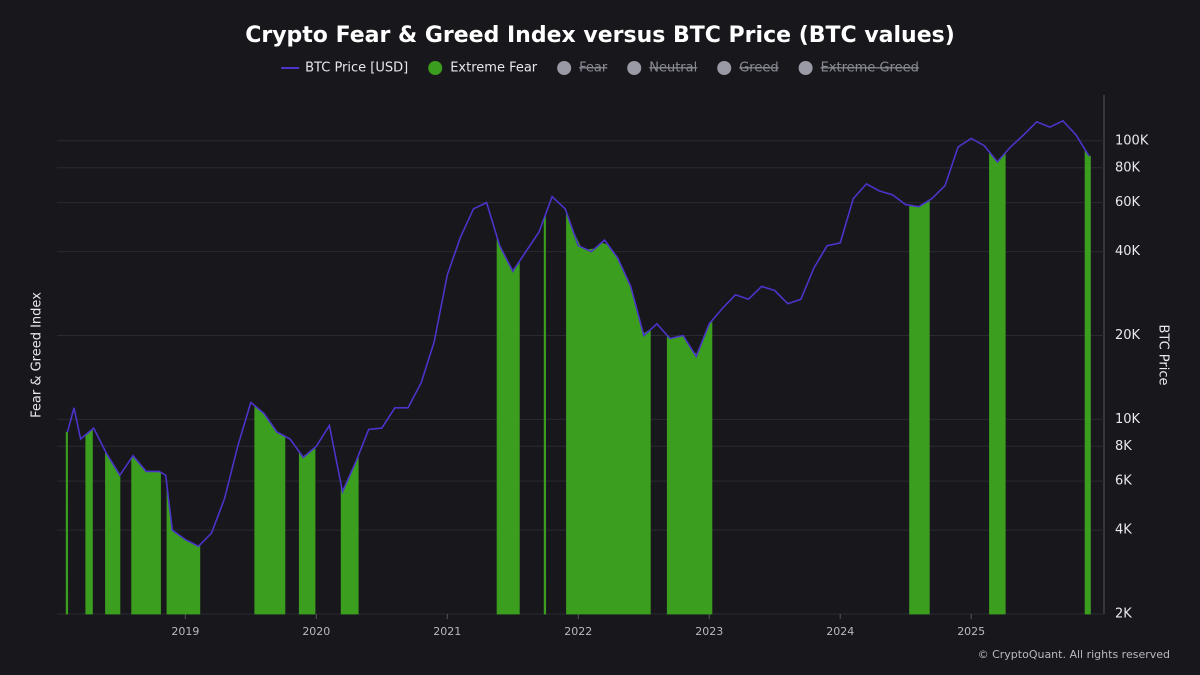 The height and width of the screenshot is (675, 1200). Describe the element at coordinates (447, 631) in the screenshot. I see `x-tick-label: 2021` at that location.